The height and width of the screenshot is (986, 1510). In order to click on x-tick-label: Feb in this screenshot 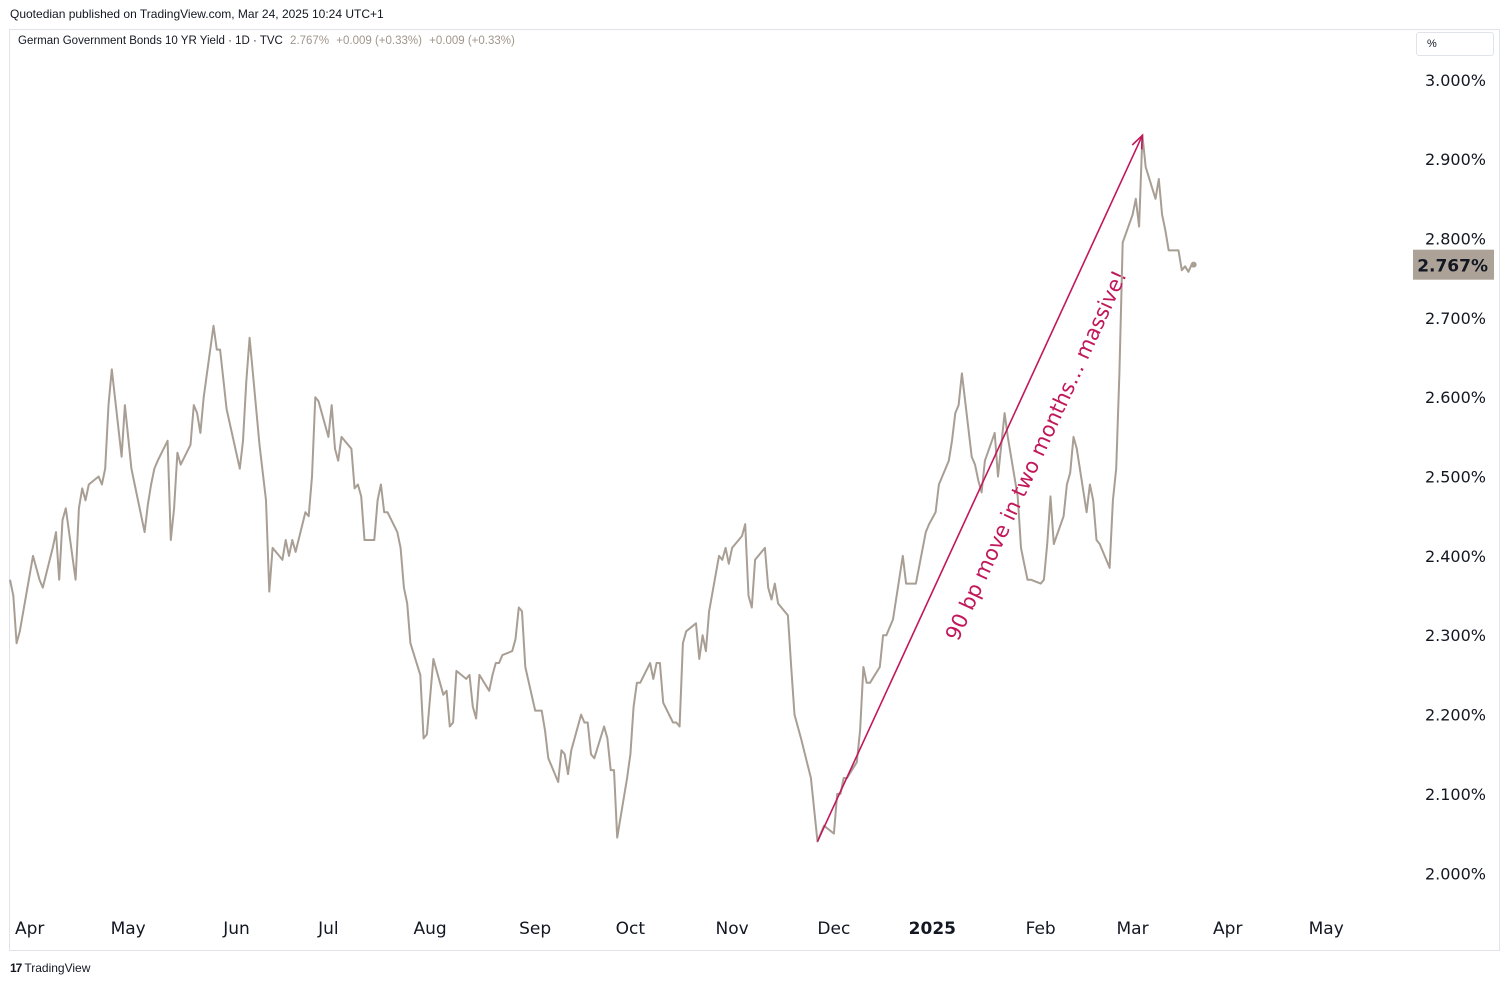, I will do `click(1041, 929)`.